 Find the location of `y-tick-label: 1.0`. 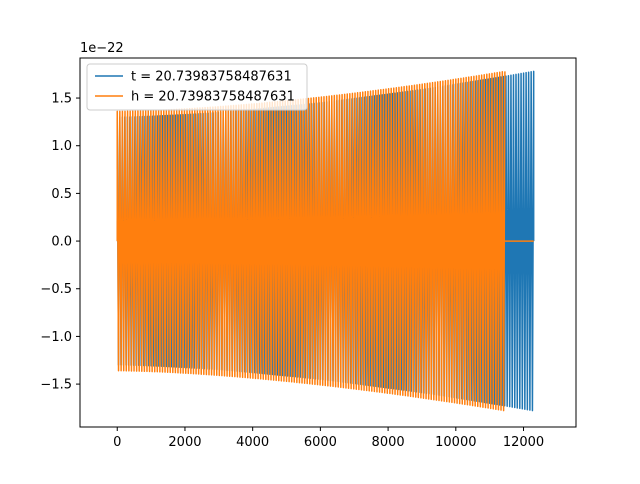

y-tick-label: 1.0 is located at coordinates (61, 146).